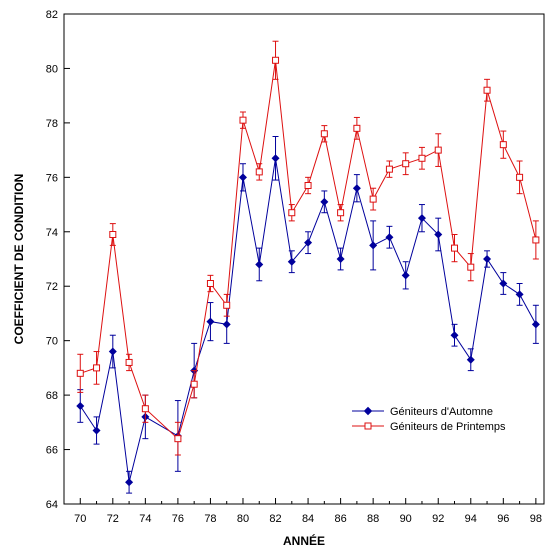 This screenshot has height=548, width=545. Describe the element at coordinates (448, 427) in the screenshot. I see `legend-label-spring: Géniteurs de Printemps` at that location.